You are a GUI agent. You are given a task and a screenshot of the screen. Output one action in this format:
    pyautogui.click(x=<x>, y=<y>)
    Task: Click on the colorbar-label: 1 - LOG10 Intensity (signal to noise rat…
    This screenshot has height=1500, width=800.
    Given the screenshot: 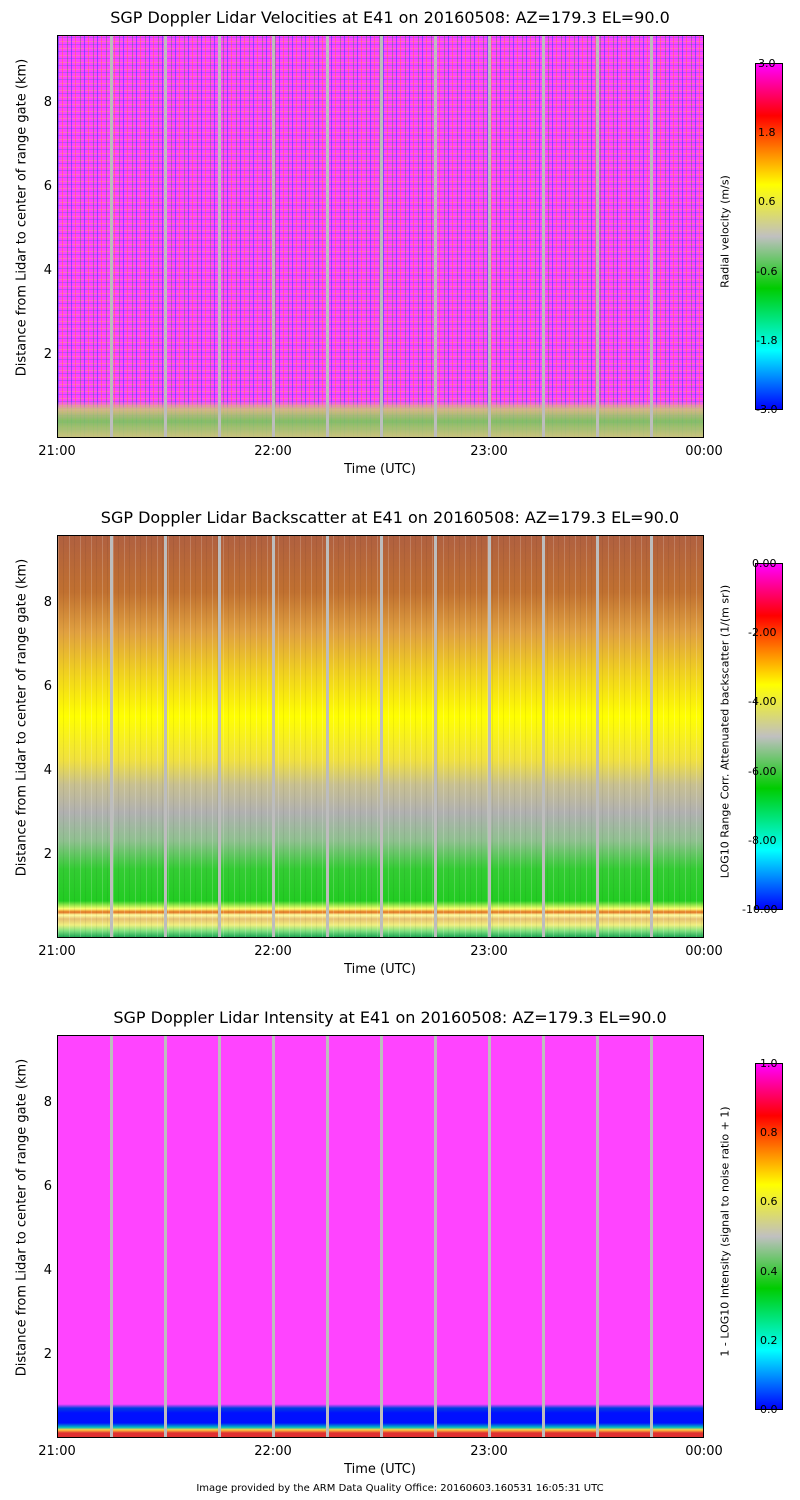 What is the action you would take?
    pyautogui.click(x=725, y=1231)
    